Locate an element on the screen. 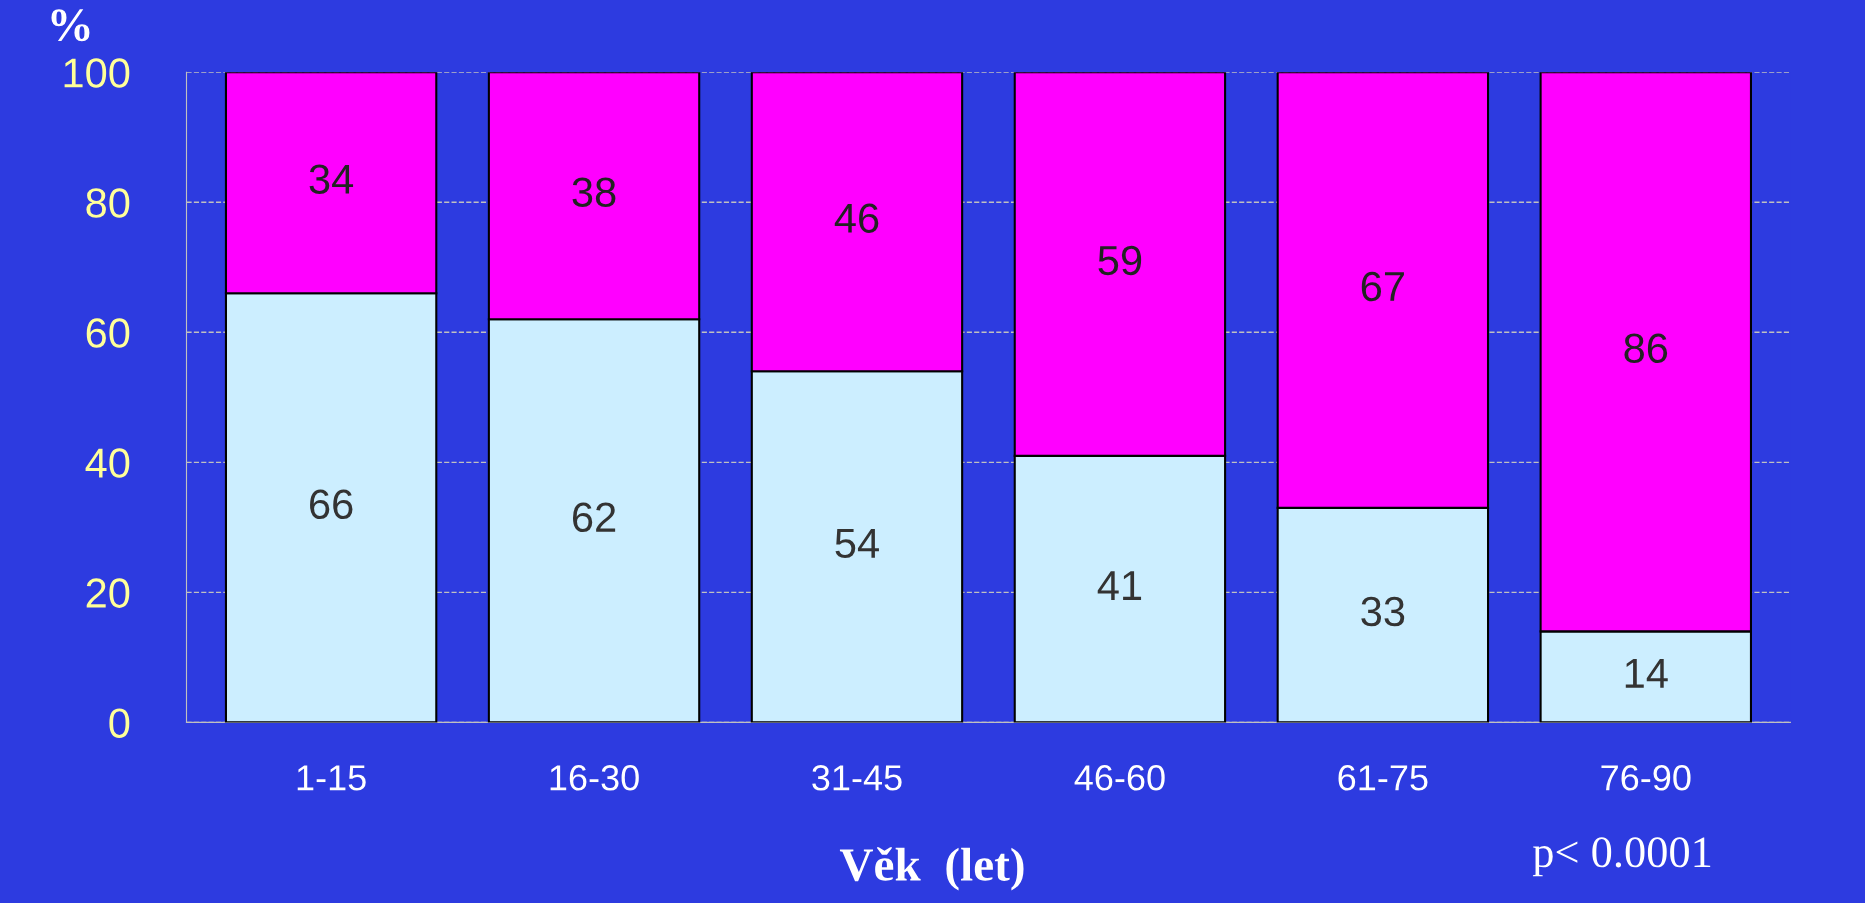 The height and width of the screenshot is (903, 1865). x-tick-label: 61-75 is located at coordinates (1383, 778).